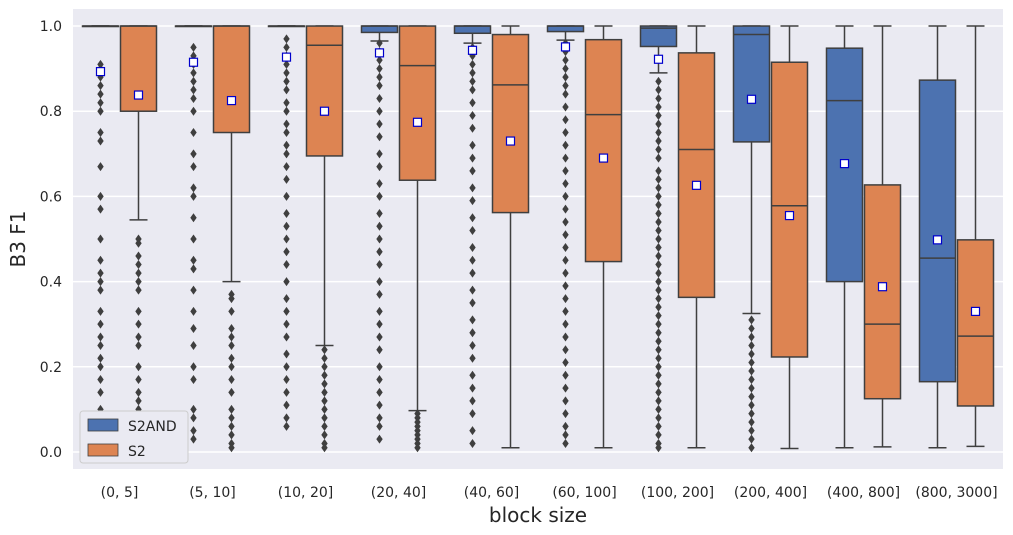  What do you see at coordinates (212, 493) in the screenshot?
I see `x-tick-label: (5, 10]` at bounding box center [212, 493].